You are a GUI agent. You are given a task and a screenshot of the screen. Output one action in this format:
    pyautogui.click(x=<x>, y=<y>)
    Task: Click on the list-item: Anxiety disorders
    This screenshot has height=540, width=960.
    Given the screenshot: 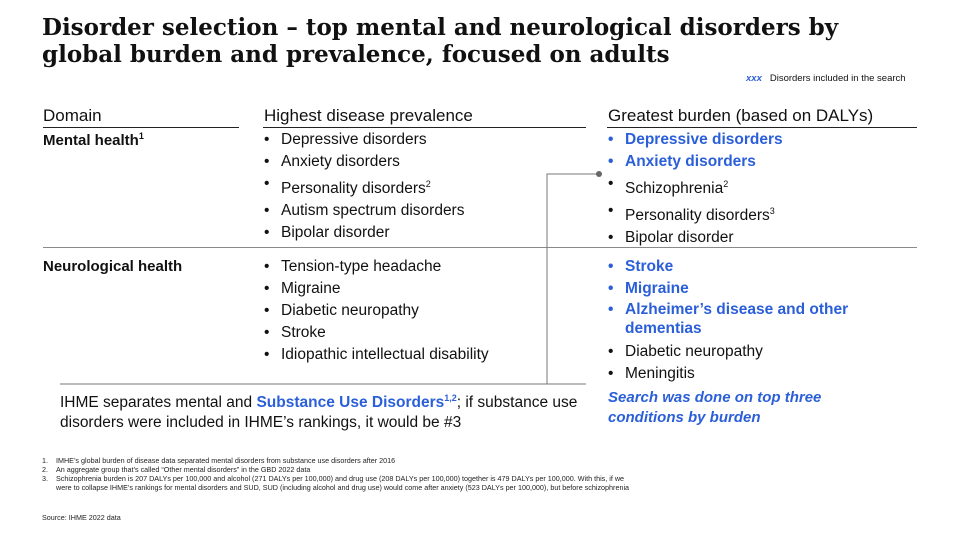 What is the action you would take?
    pyautogui.click(x=364, y=162)
    